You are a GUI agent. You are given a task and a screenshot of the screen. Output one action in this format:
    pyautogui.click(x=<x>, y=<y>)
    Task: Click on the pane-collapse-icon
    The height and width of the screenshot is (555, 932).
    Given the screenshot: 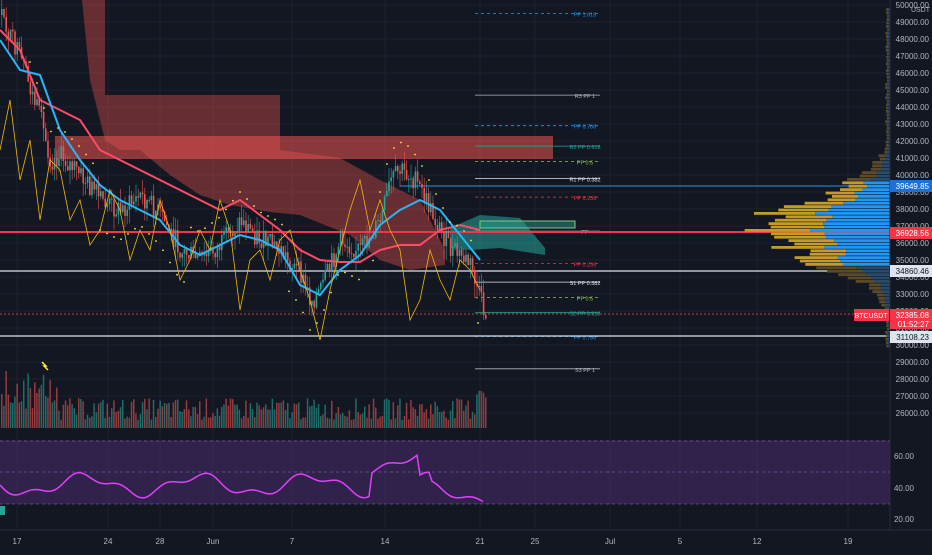 What is the action you would take?
    pyautogui.click(x=2, y=510)
    